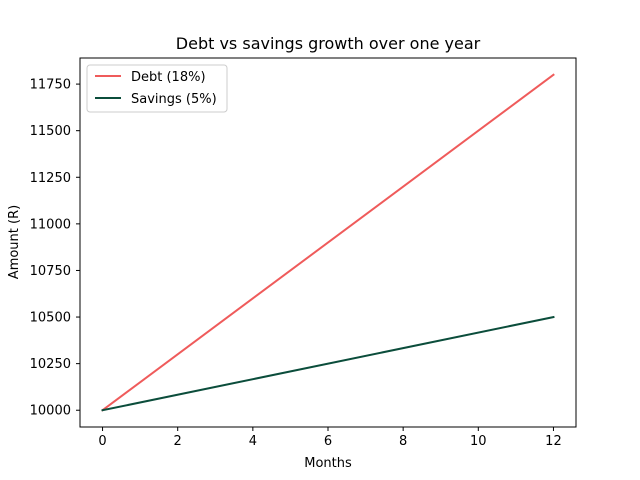 The width and height of the screenshot is (640, 480). What do you see at coordinates (403, 441) in the screenshot?
I see `x-tick-label: 8` at bounding box center [403, 441].